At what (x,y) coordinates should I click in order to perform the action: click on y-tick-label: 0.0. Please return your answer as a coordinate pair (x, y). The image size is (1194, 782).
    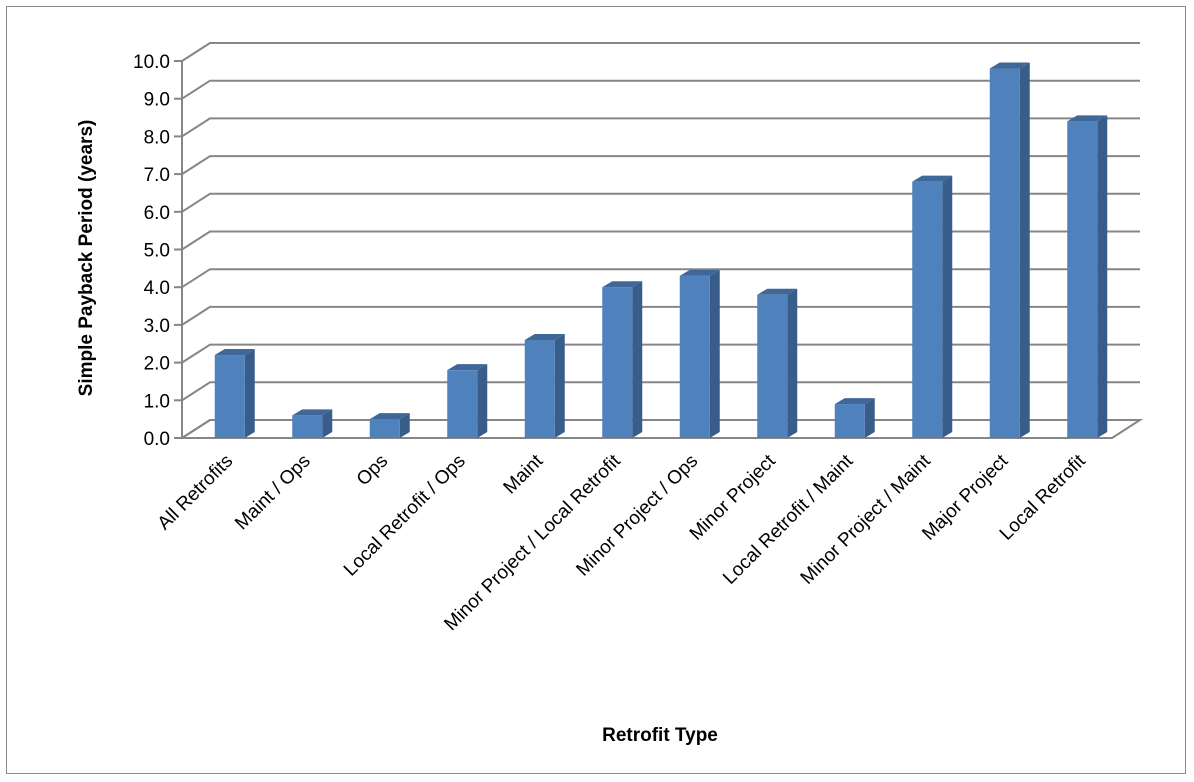
    Looking at the image, I should click on (157, 439).